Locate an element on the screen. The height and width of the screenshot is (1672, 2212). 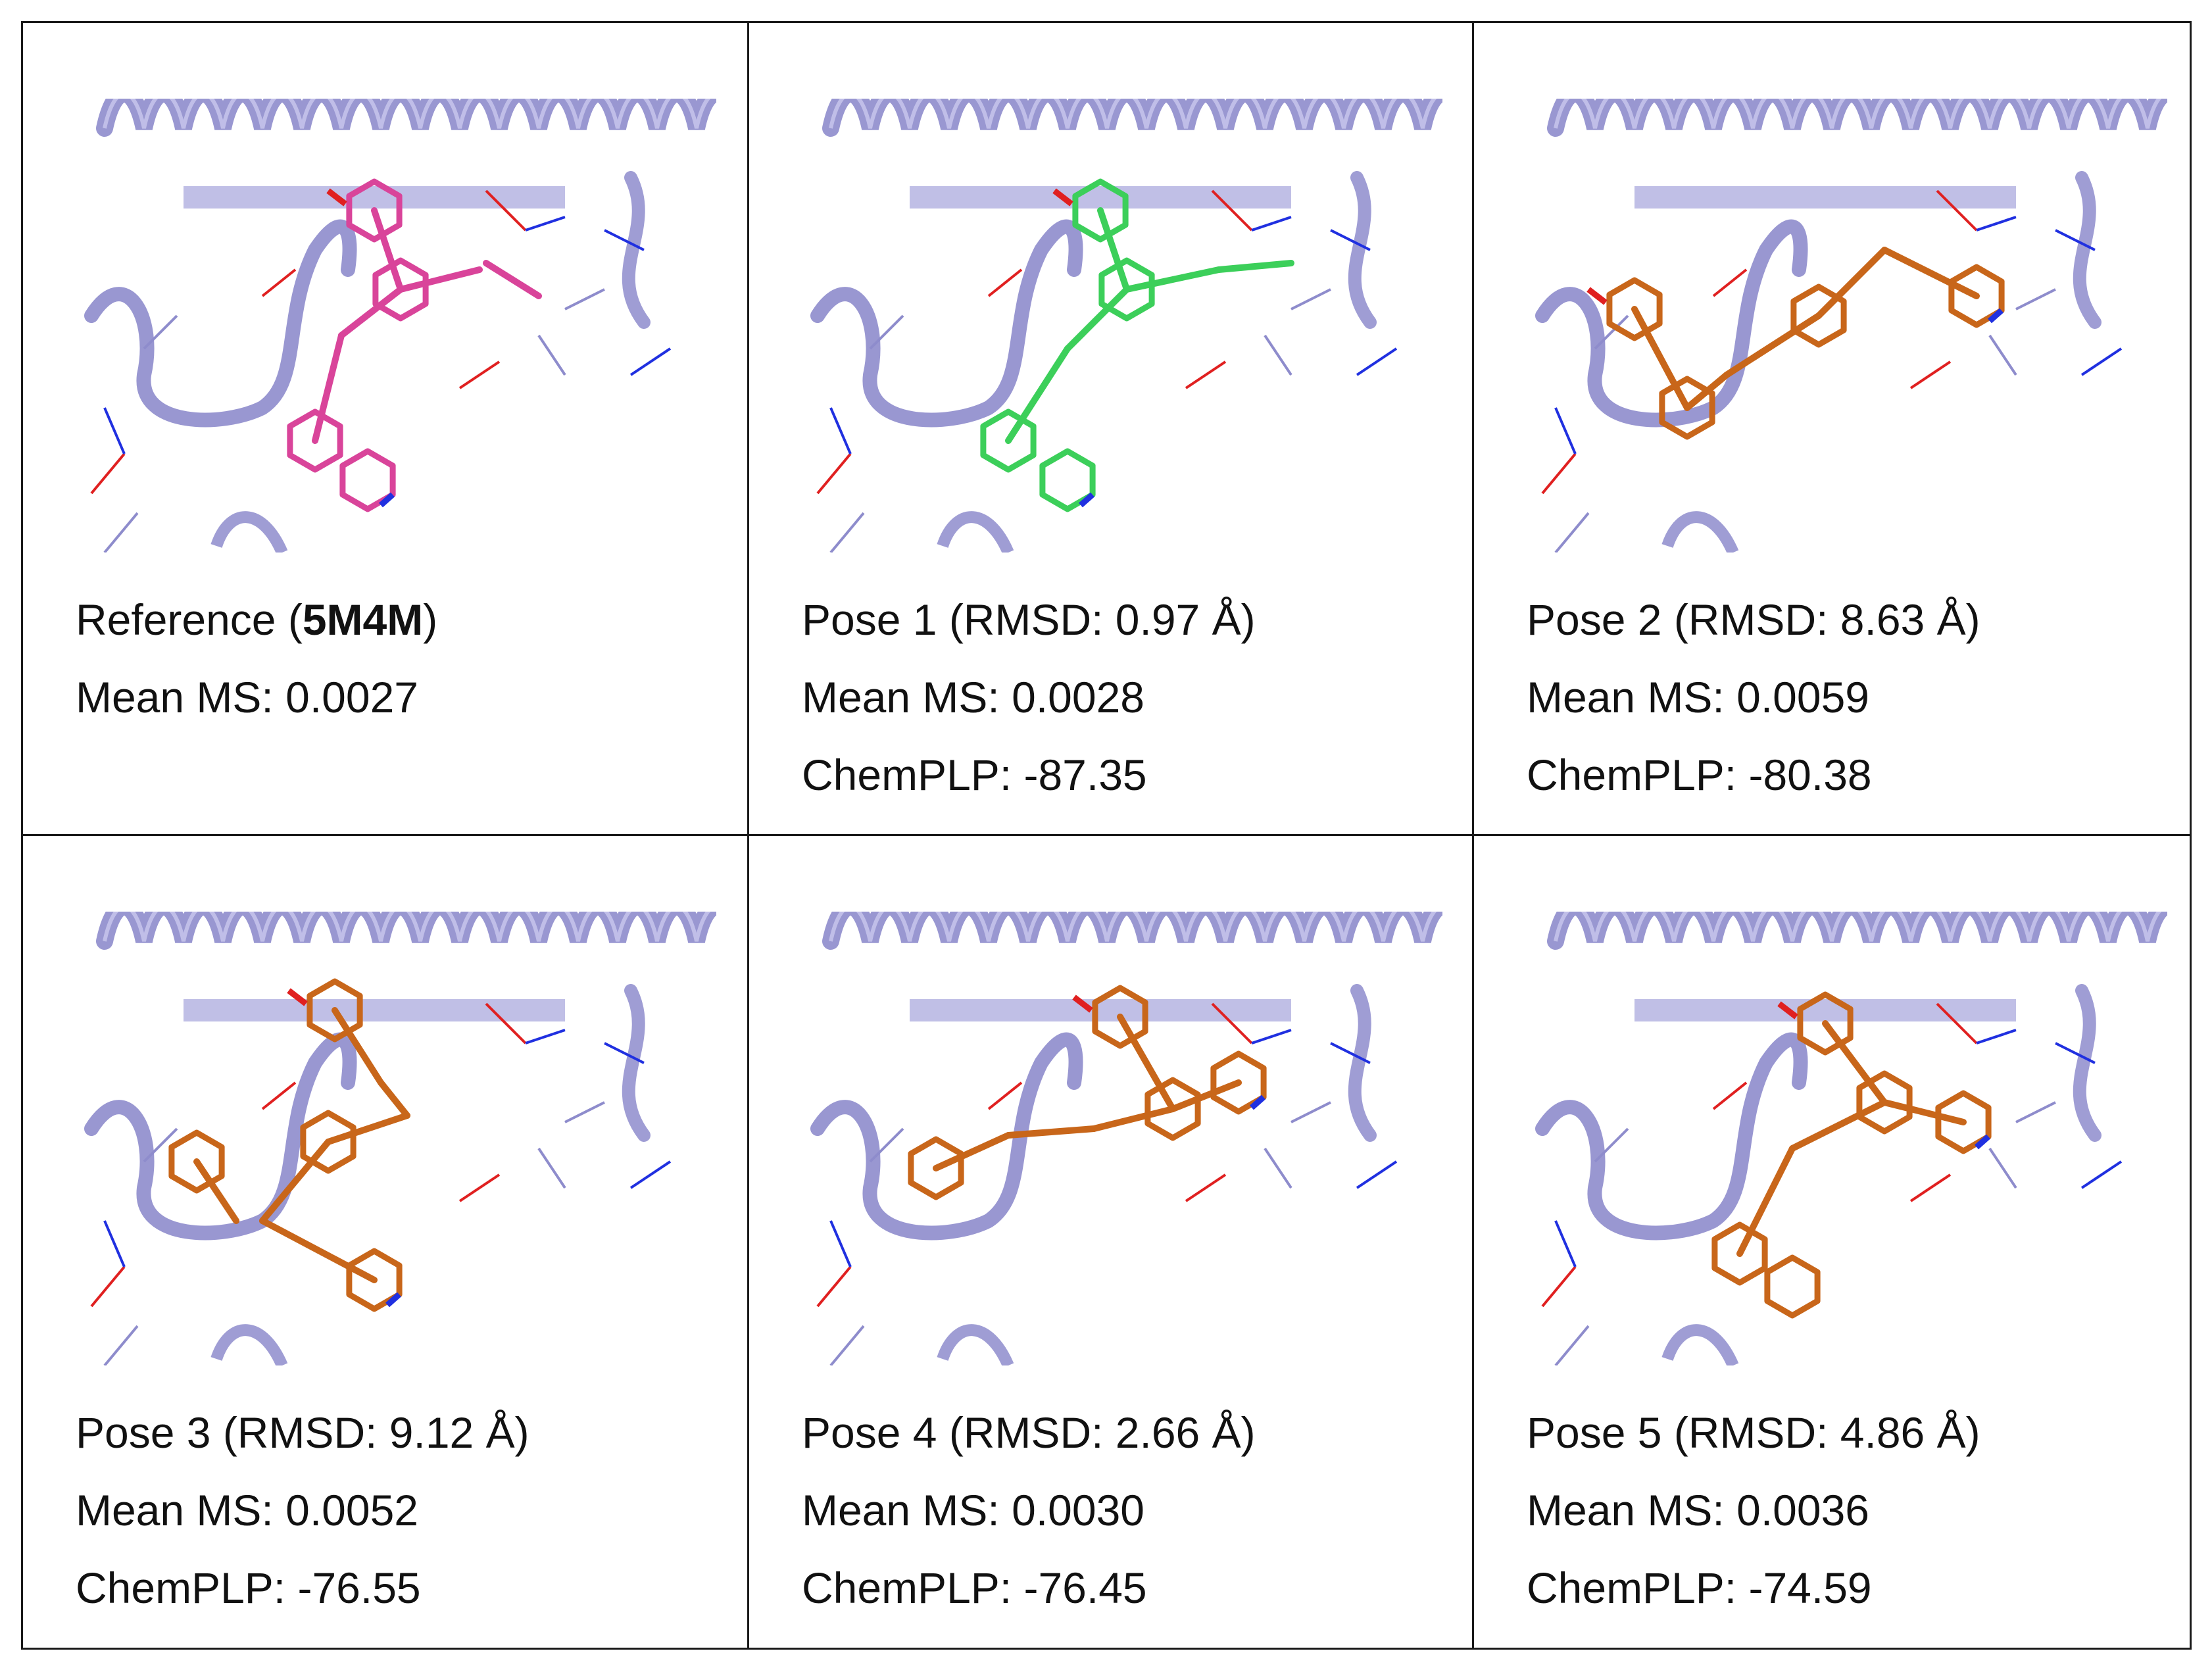
chemplp-score: ChemPLP: -74.59 is located at coordinates (1700, 1587).